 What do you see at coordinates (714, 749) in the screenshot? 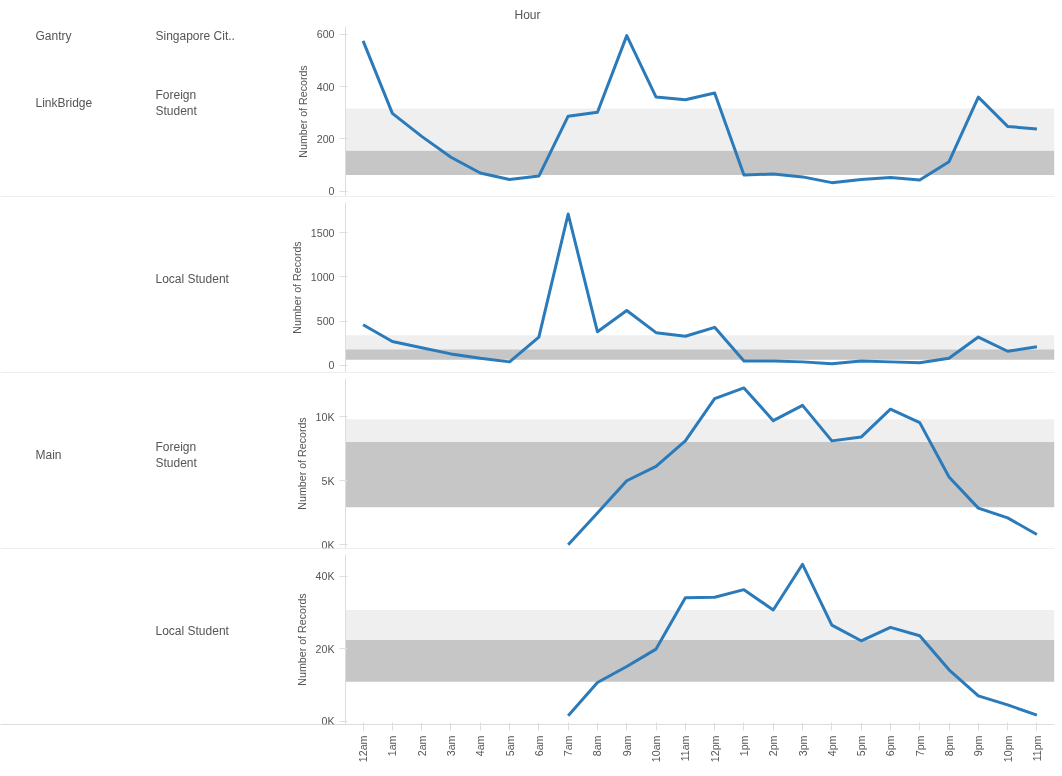
I see `x-tick-label: 12pm` at bounding box center [714, 749].